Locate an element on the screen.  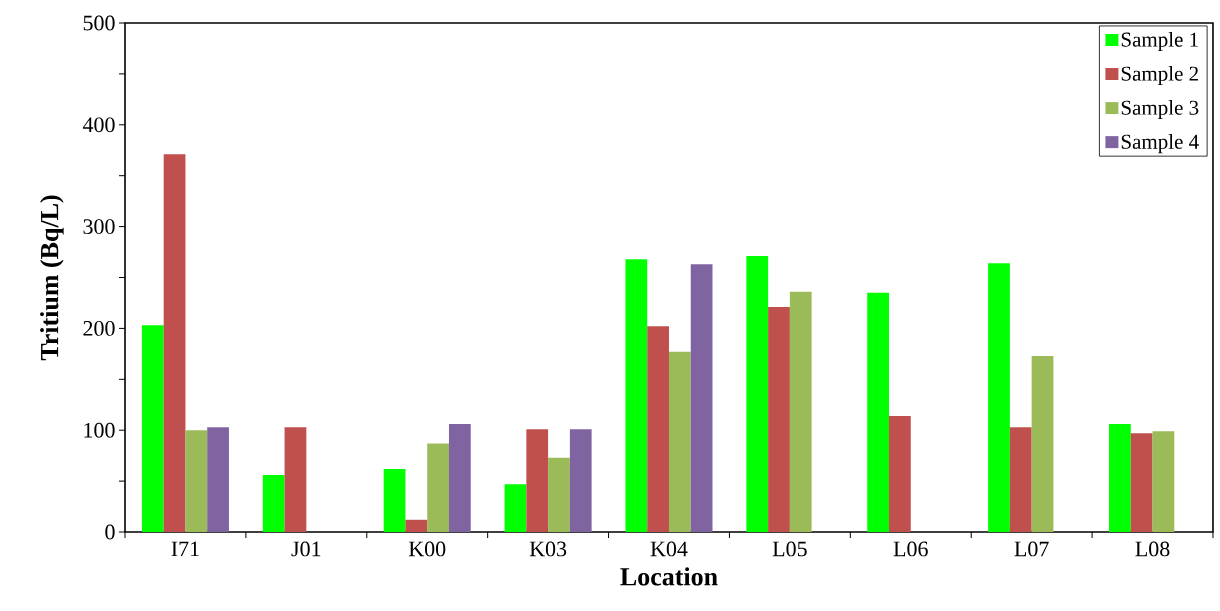
legend-label: Sample 1 is located at coordinates (1159, 41).